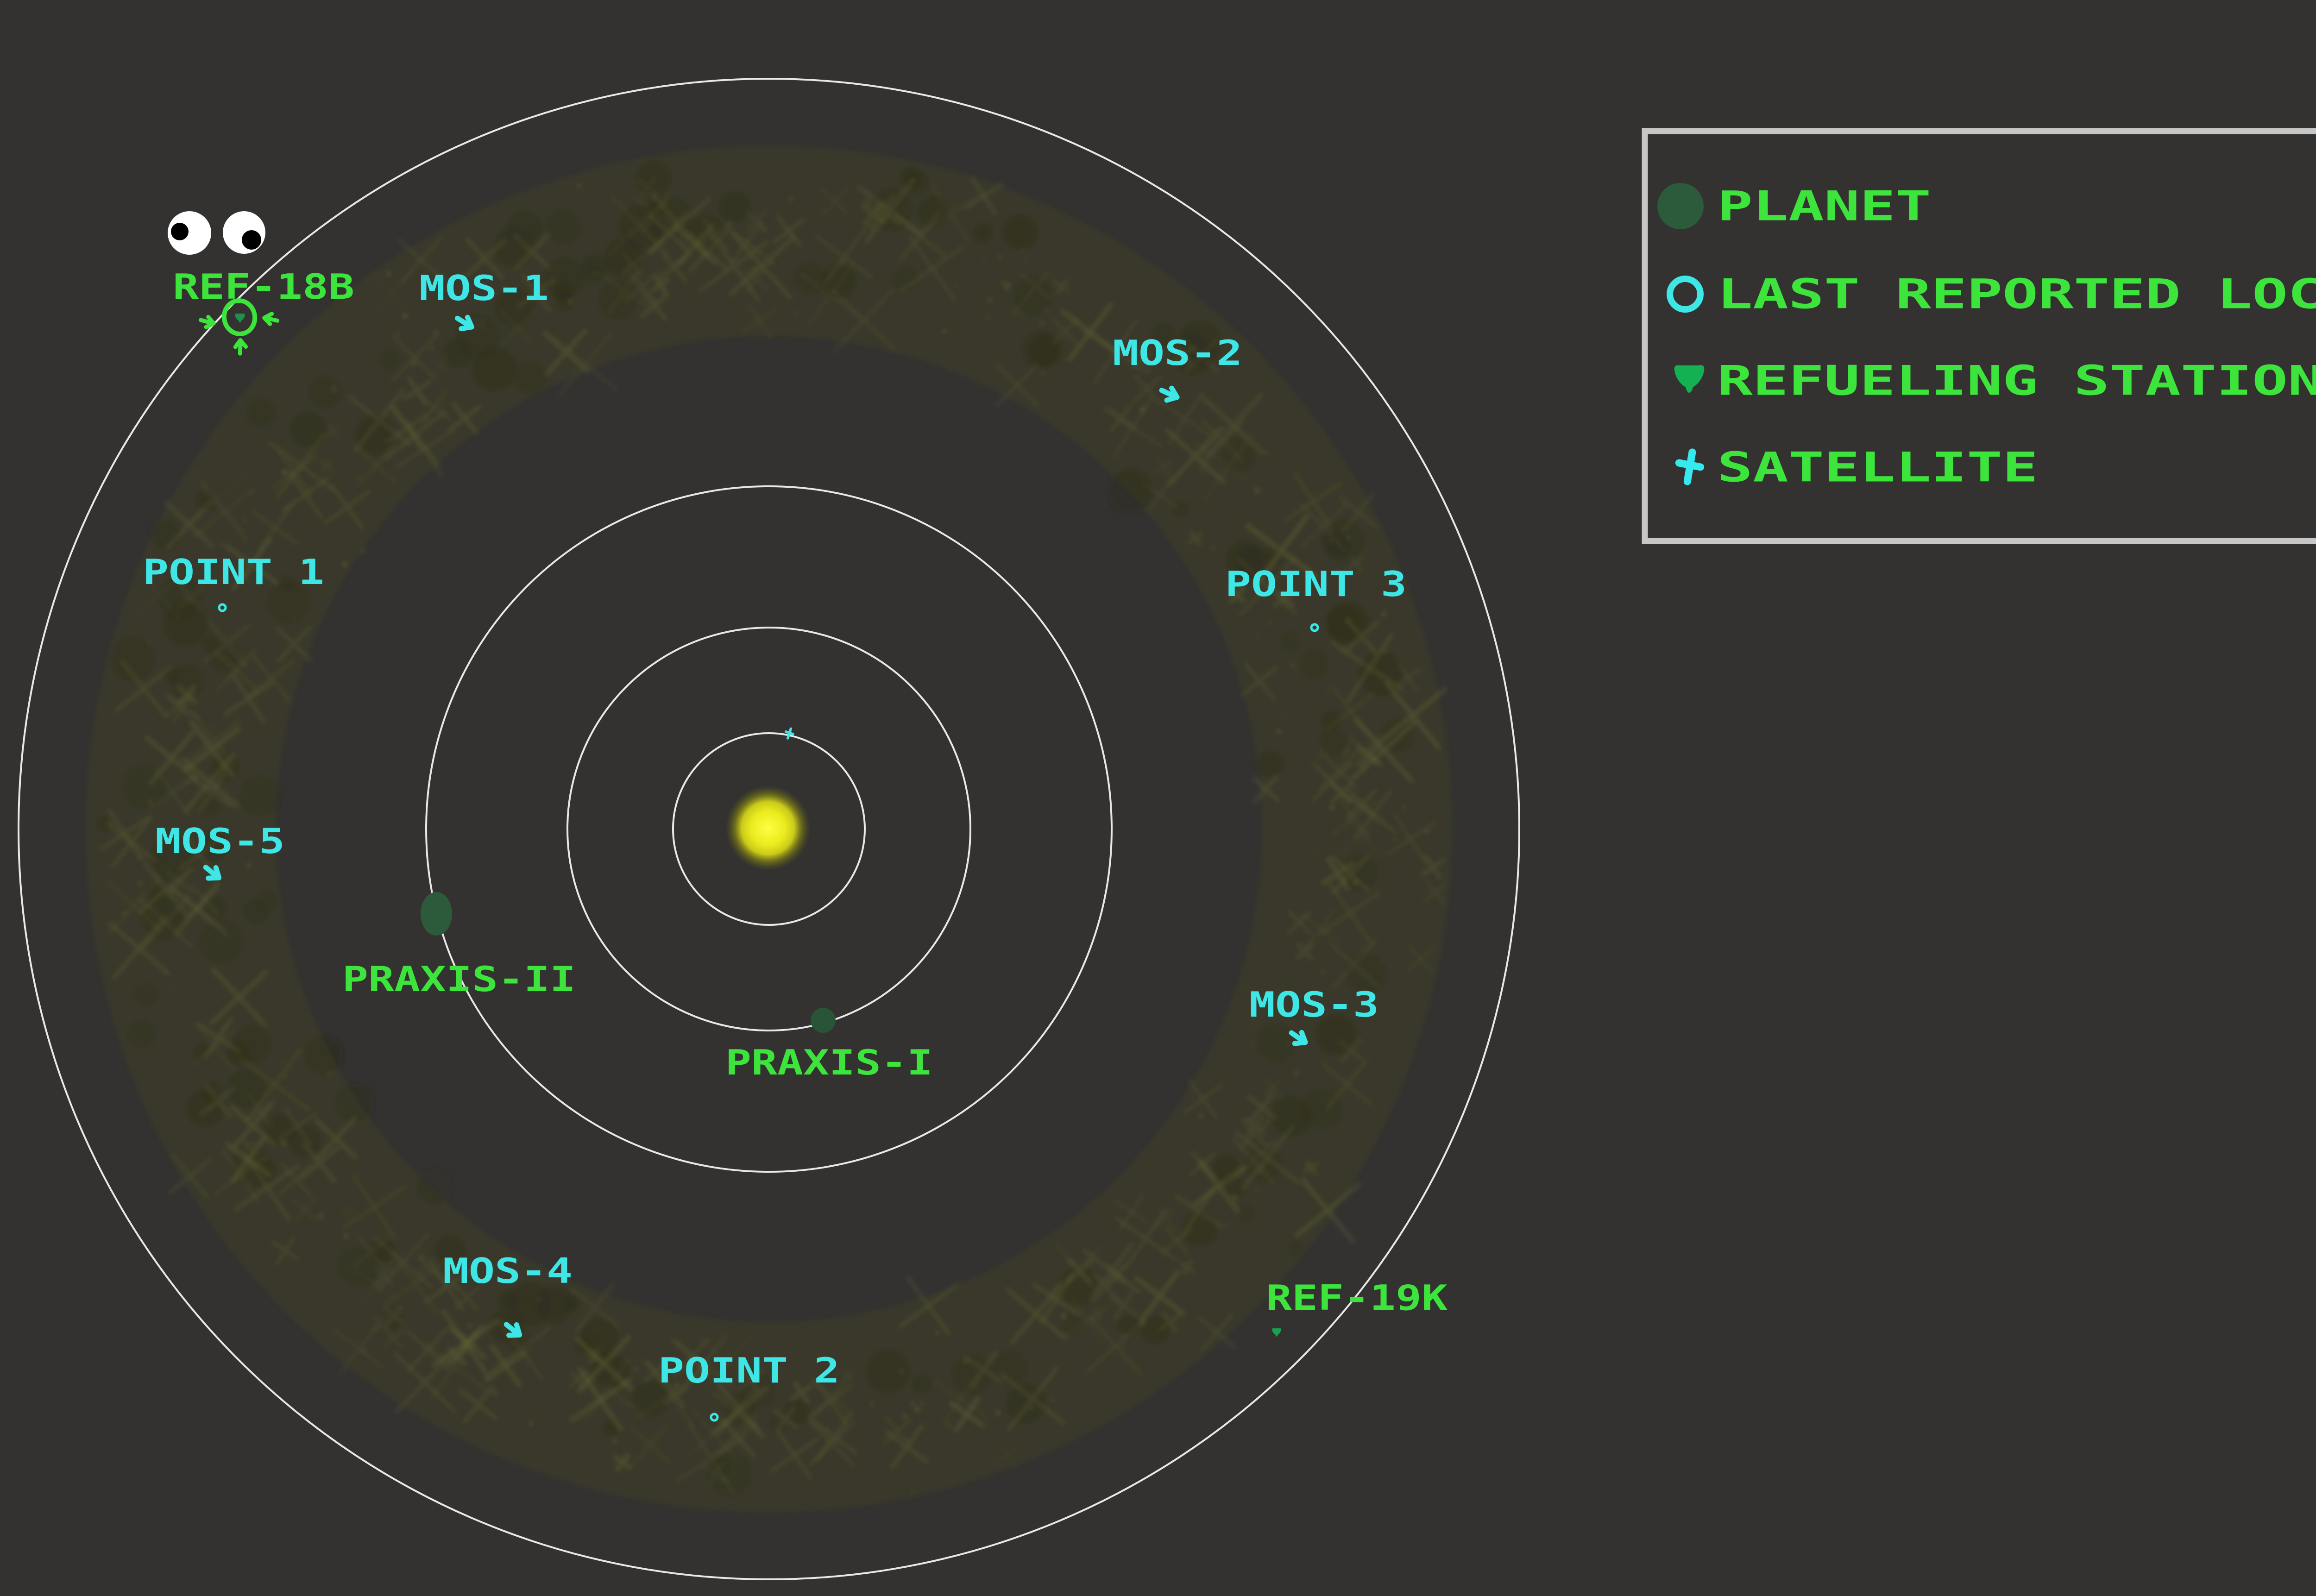 This screenshot has width=2316, height=1596. What do you see at coordinates (484, 288) in the screenshot?
I see `satellite-label-mos-1: MOS-1` at bounding box center [484, 288].